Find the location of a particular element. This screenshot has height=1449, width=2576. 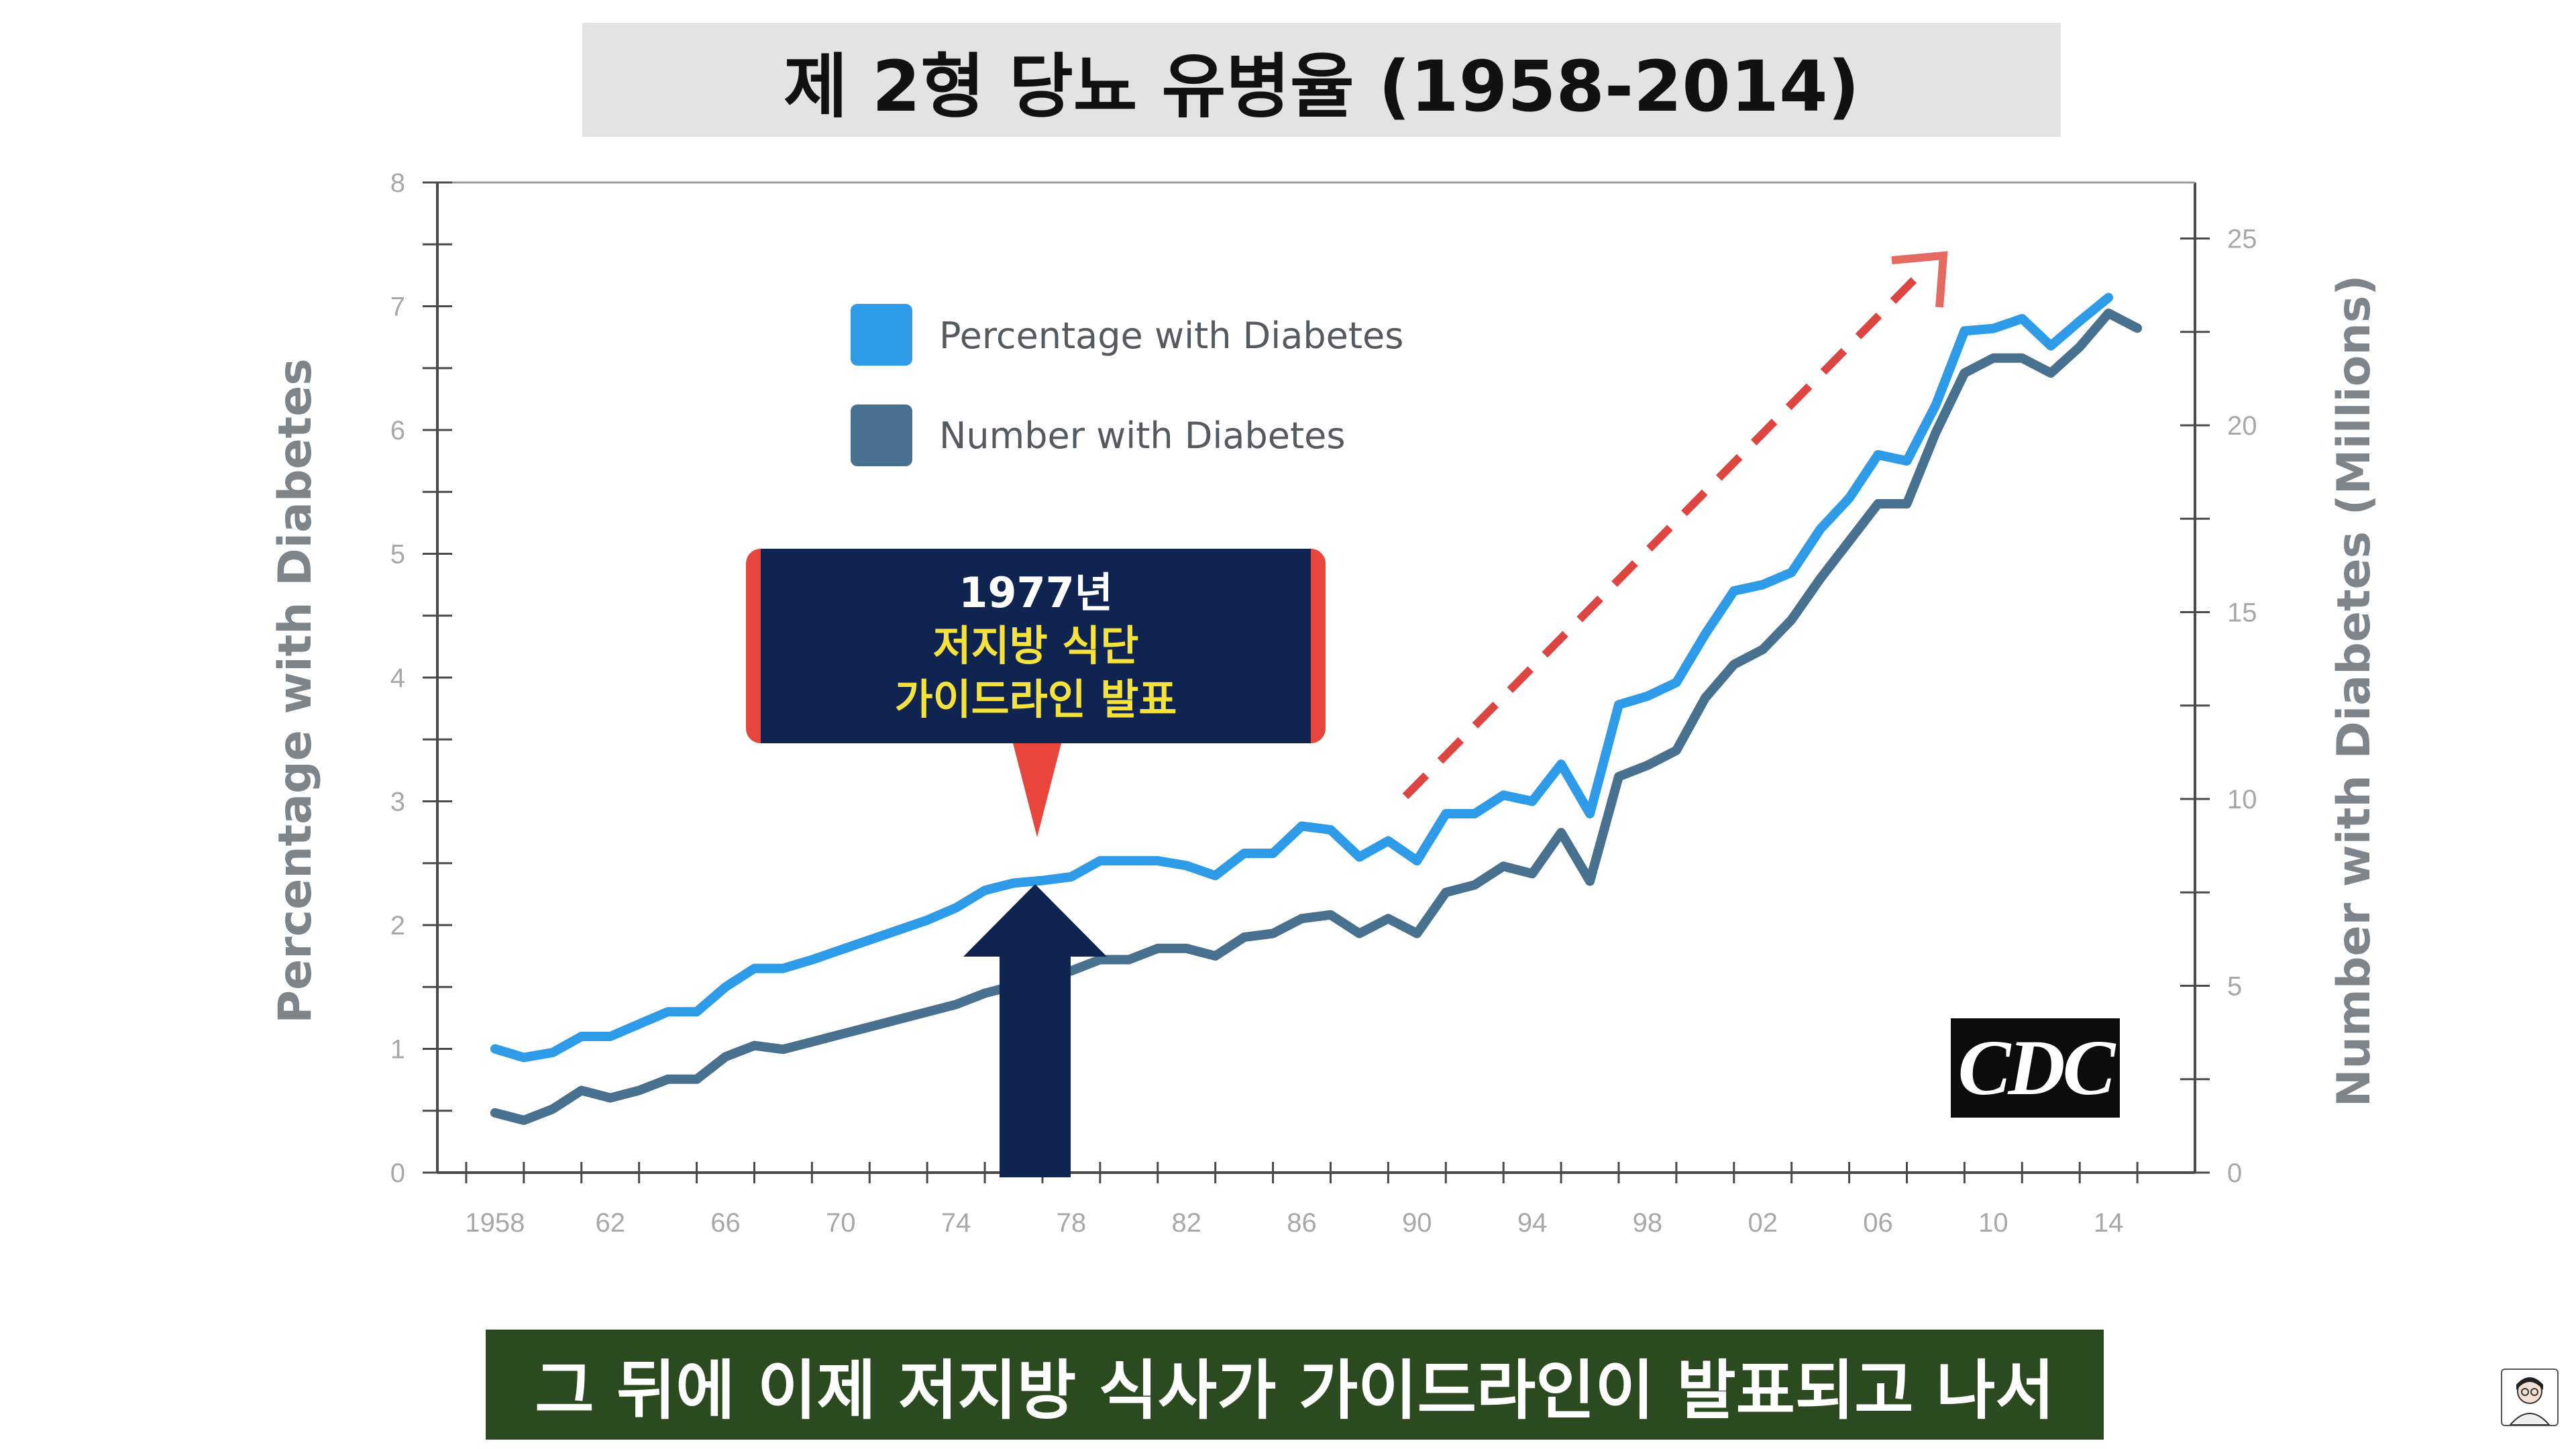

x-tick-label: 94 is located at coordinates (1532, 1223).